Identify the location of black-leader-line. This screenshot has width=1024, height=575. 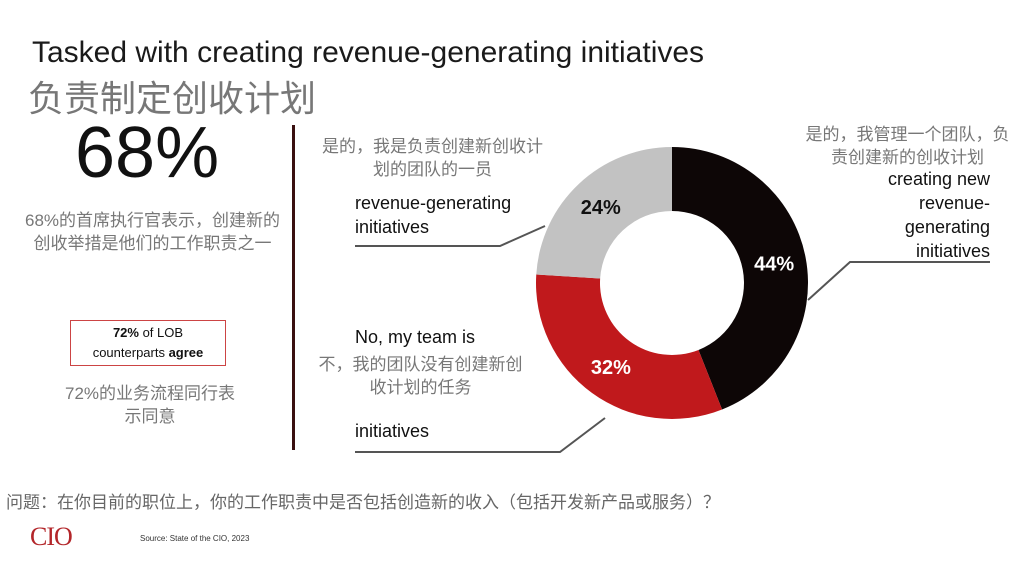
(898, 281).